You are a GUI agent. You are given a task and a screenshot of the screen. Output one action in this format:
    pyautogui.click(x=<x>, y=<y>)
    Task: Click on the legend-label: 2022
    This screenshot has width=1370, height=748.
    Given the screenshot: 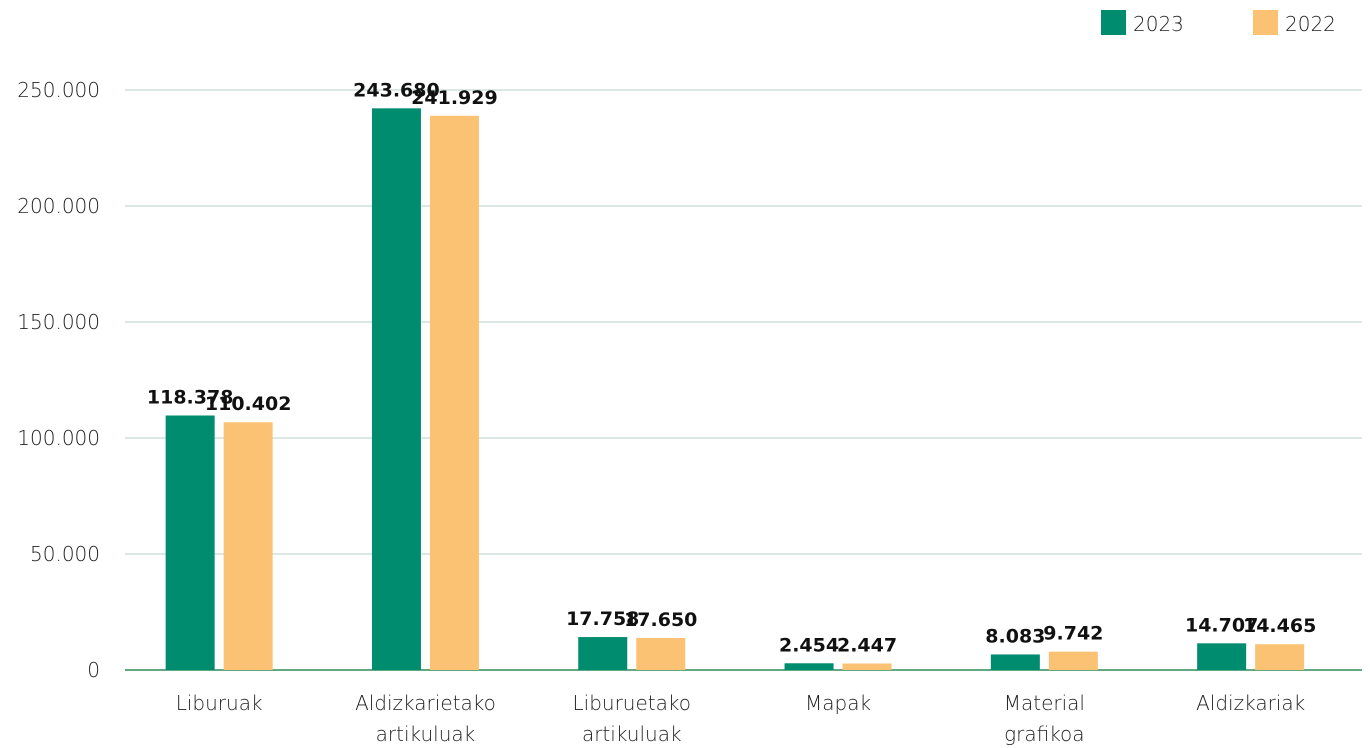 What is the action you would take?
    pyautogui.click(x=1310, y=24)
    